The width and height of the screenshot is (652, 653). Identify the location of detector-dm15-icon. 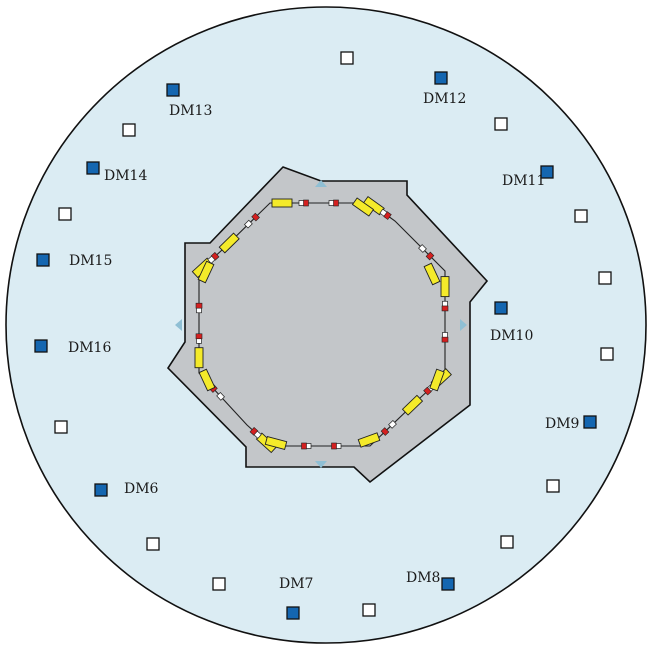
(43, 260).